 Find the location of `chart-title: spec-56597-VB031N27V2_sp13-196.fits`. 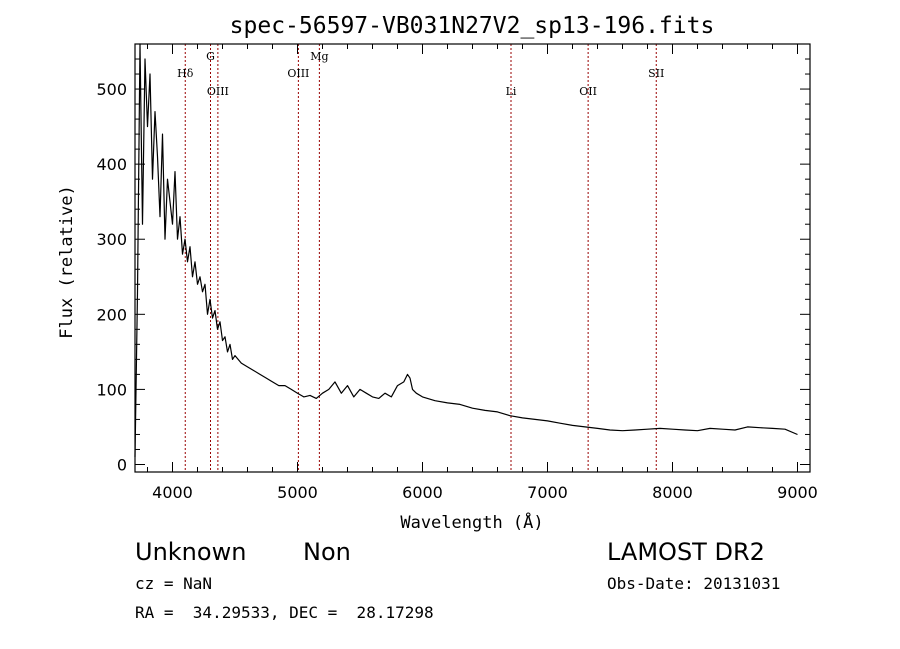

chart-title: spec-56597-VB031N27V2_sp13-196.fits is located at coordinates (472, 26).